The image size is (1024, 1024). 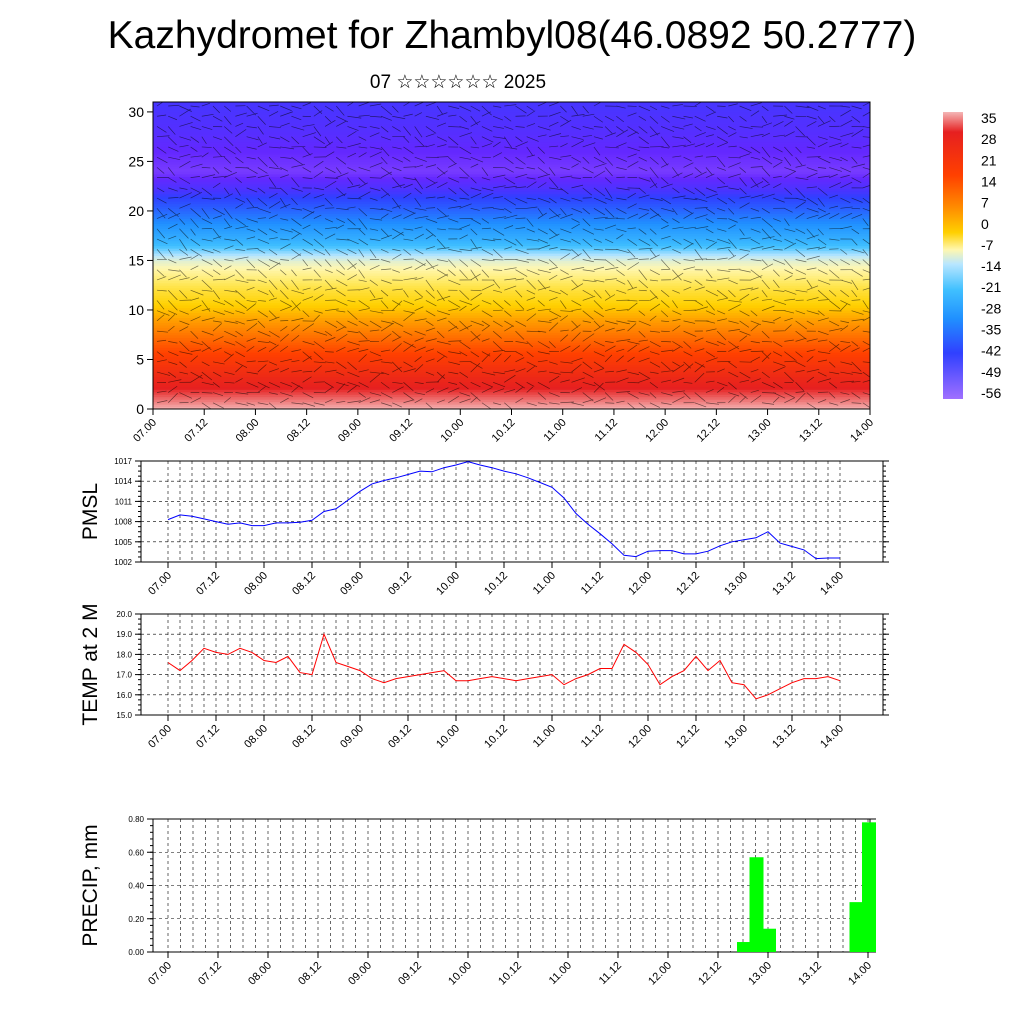 I want to click on x-tick-label: 09.12, so click(x=400, y=584).